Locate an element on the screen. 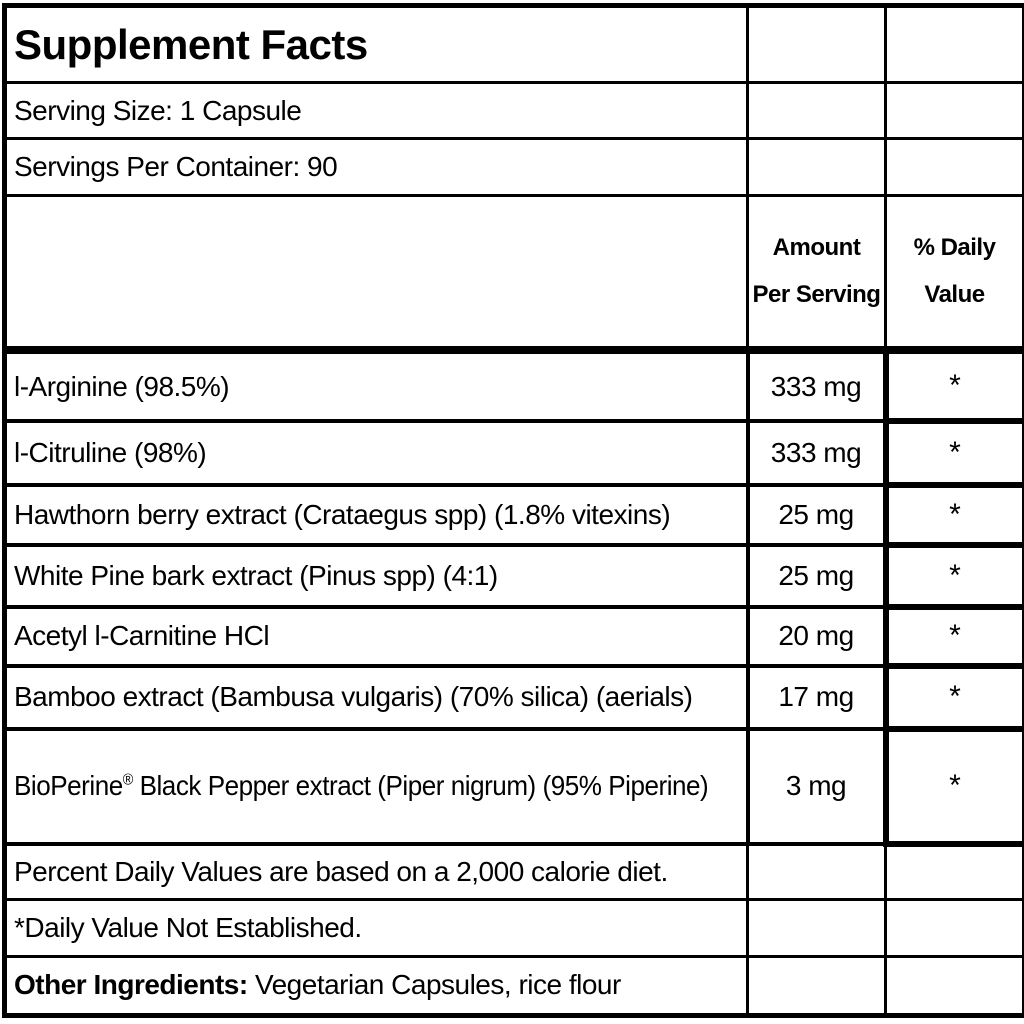 The image size is (1024, 1024). ingredient-row-acetyl-carnitine: Acetyl l-Carnitine HCl 20 mg * is located at coordinates (513, 636).